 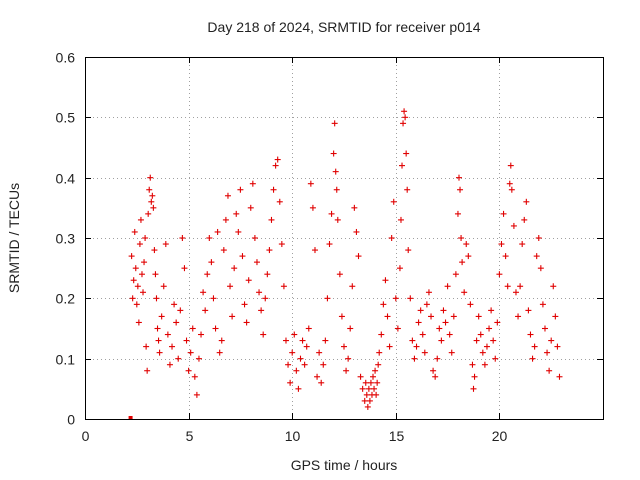 I want to click on x-tick-label: 15, so click(x=397, y=436).